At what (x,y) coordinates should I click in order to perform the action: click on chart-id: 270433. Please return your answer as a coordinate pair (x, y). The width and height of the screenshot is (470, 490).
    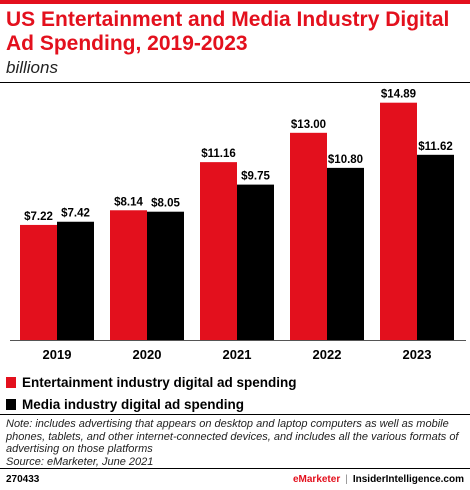
    Looking at the image, I should click on (23, 479).